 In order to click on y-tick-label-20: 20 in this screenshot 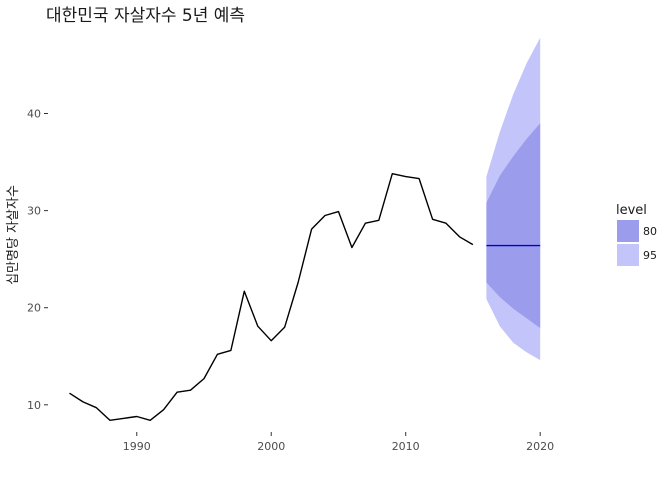, I will do `click(34, 308)`.